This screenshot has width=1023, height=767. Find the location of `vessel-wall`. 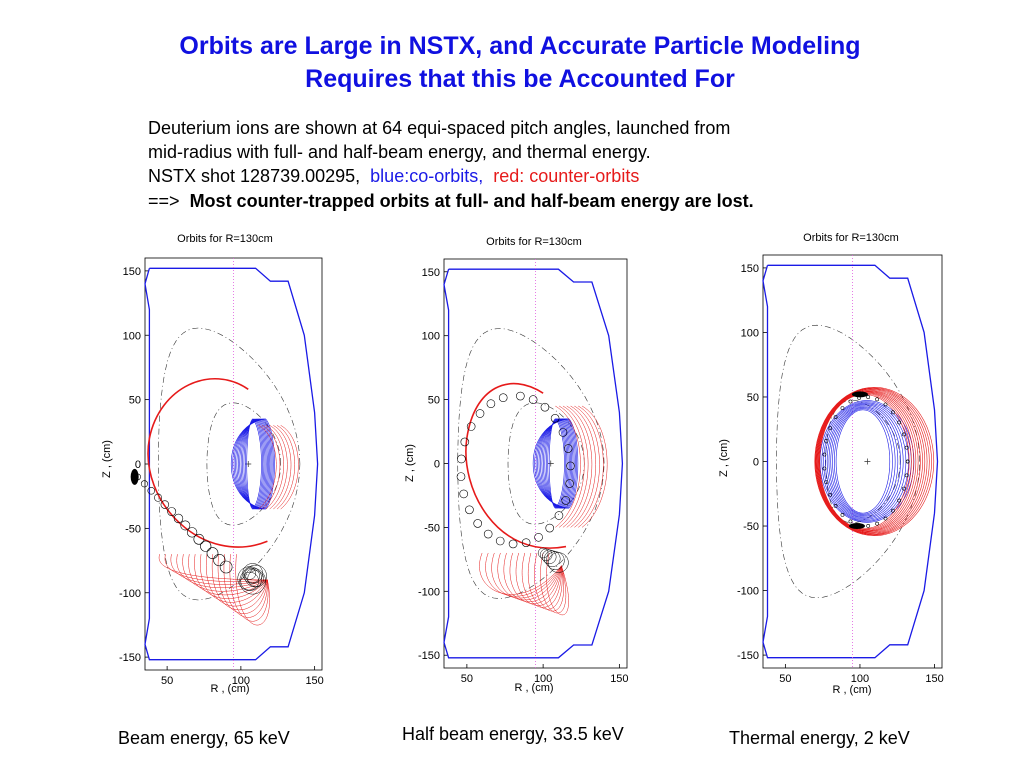

vessel-wall is located at coordinates (533, 463).